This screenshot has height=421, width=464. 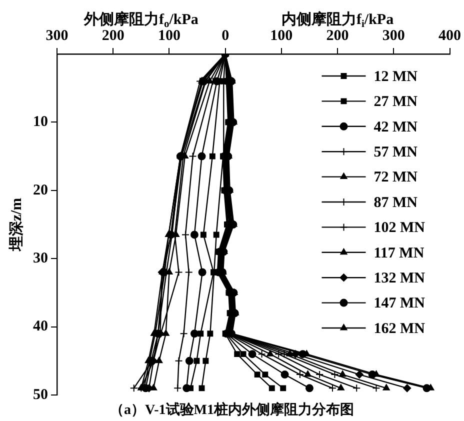 I want to click on legend-label: 27 MN, so click(x=396, y=102).